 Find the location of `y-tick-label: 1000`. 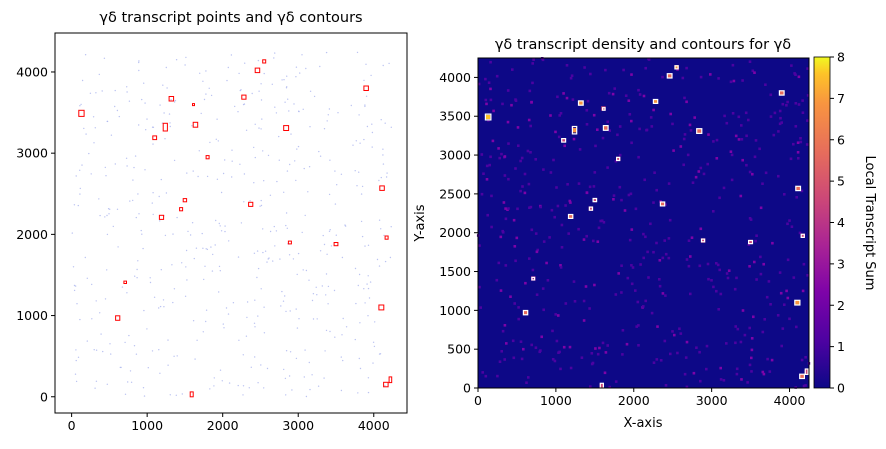

y-tick-label: 1000 is located at coordinates (32, 315).